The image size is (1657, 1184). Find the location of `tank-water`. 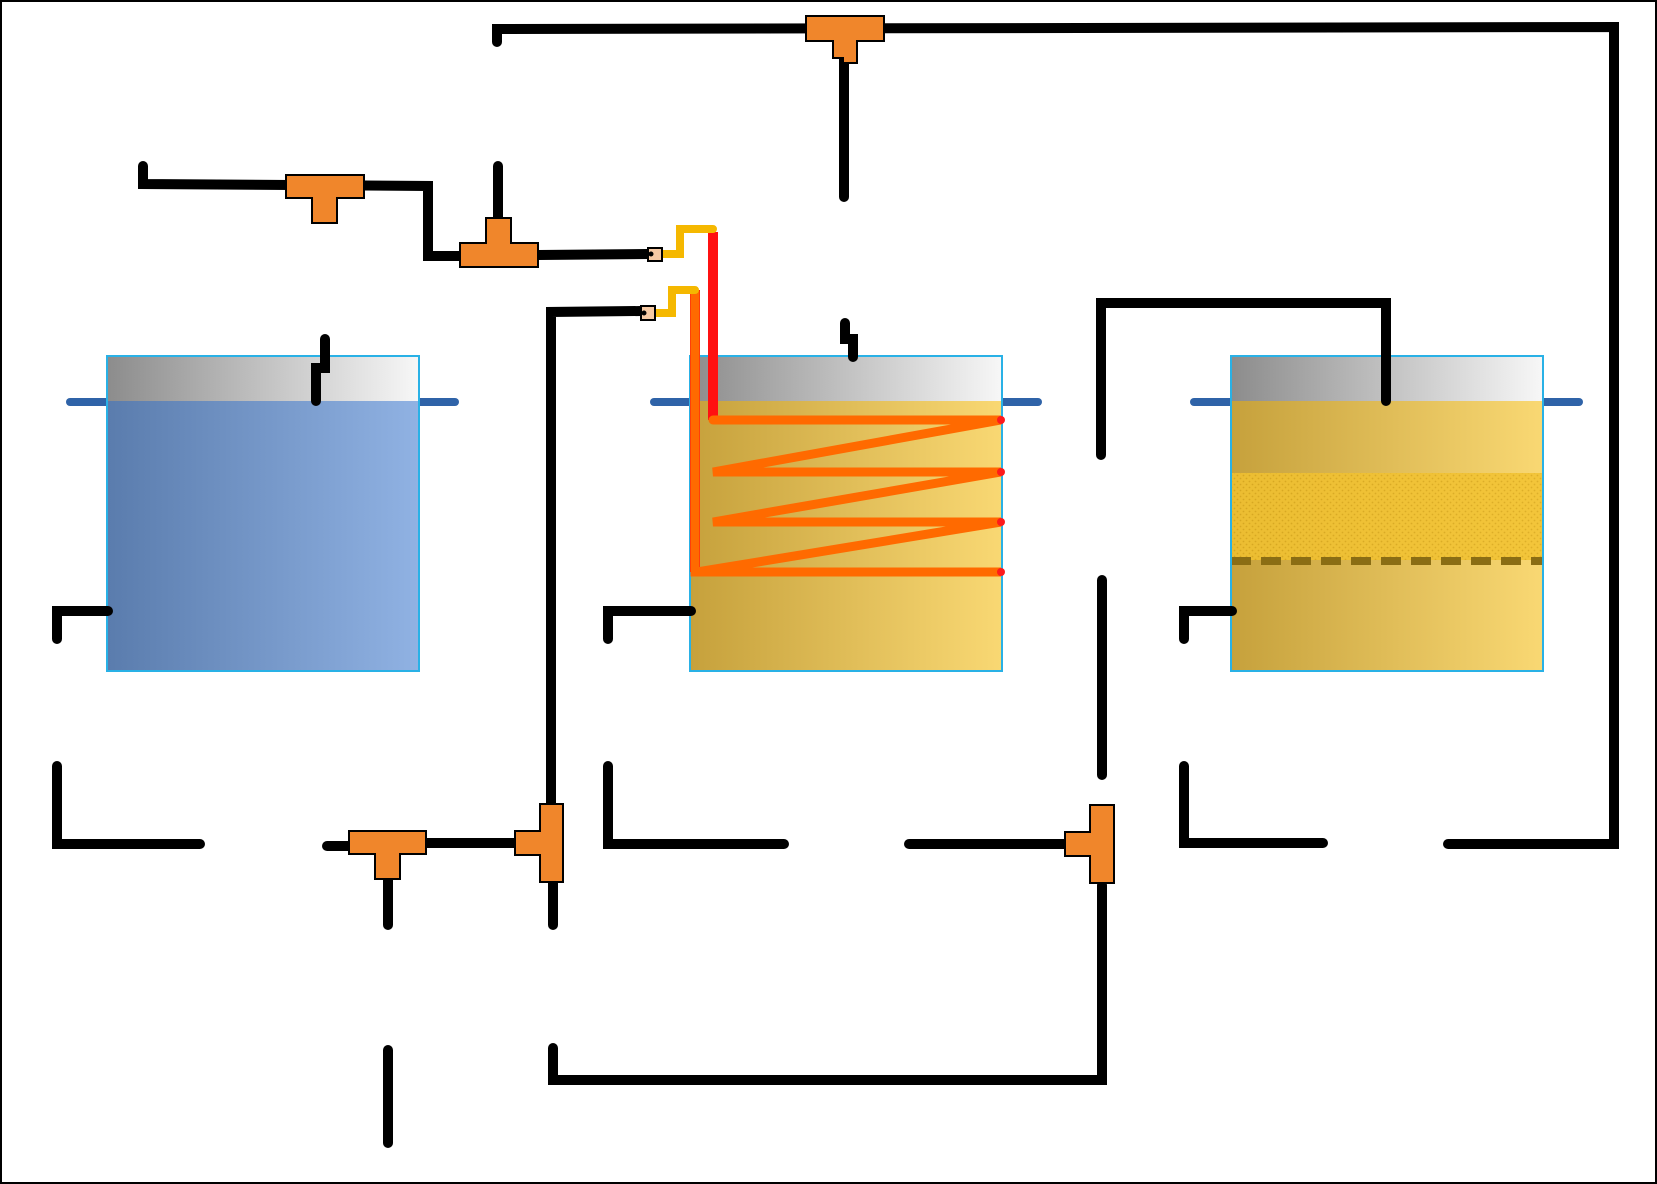

tank-water is located at coordinates (263, 536).